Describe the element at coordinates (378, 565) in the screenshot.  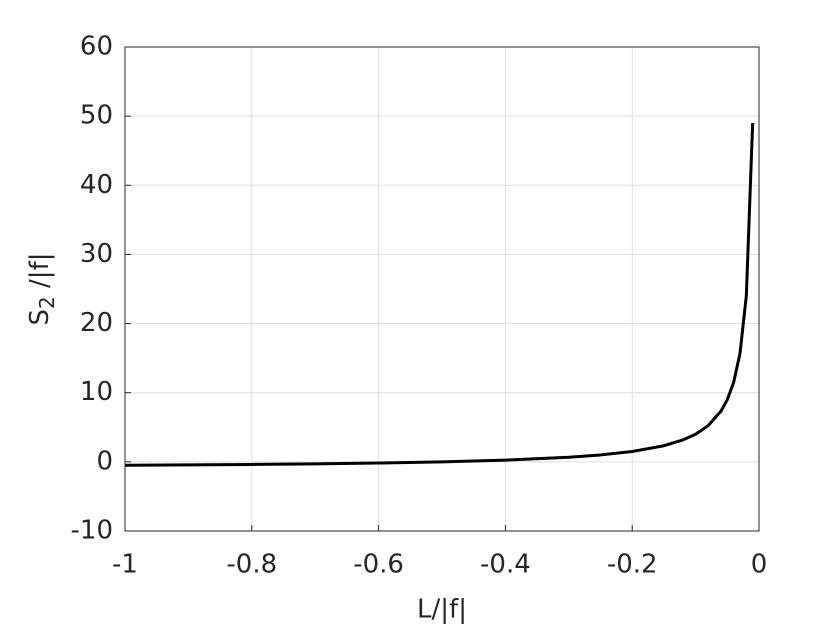
I see `x-tick-label: -0.6` at that location.